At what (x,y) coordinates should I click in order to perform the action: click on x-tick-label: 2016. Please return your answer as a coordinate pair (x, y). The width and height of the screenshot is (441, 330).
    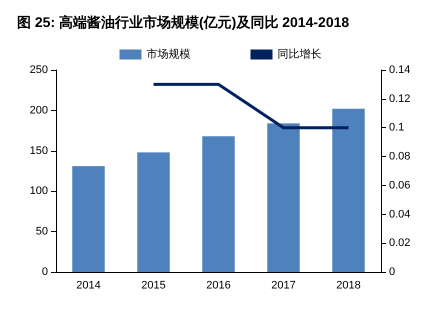
    Looking at the image, I should click on (218, 286).